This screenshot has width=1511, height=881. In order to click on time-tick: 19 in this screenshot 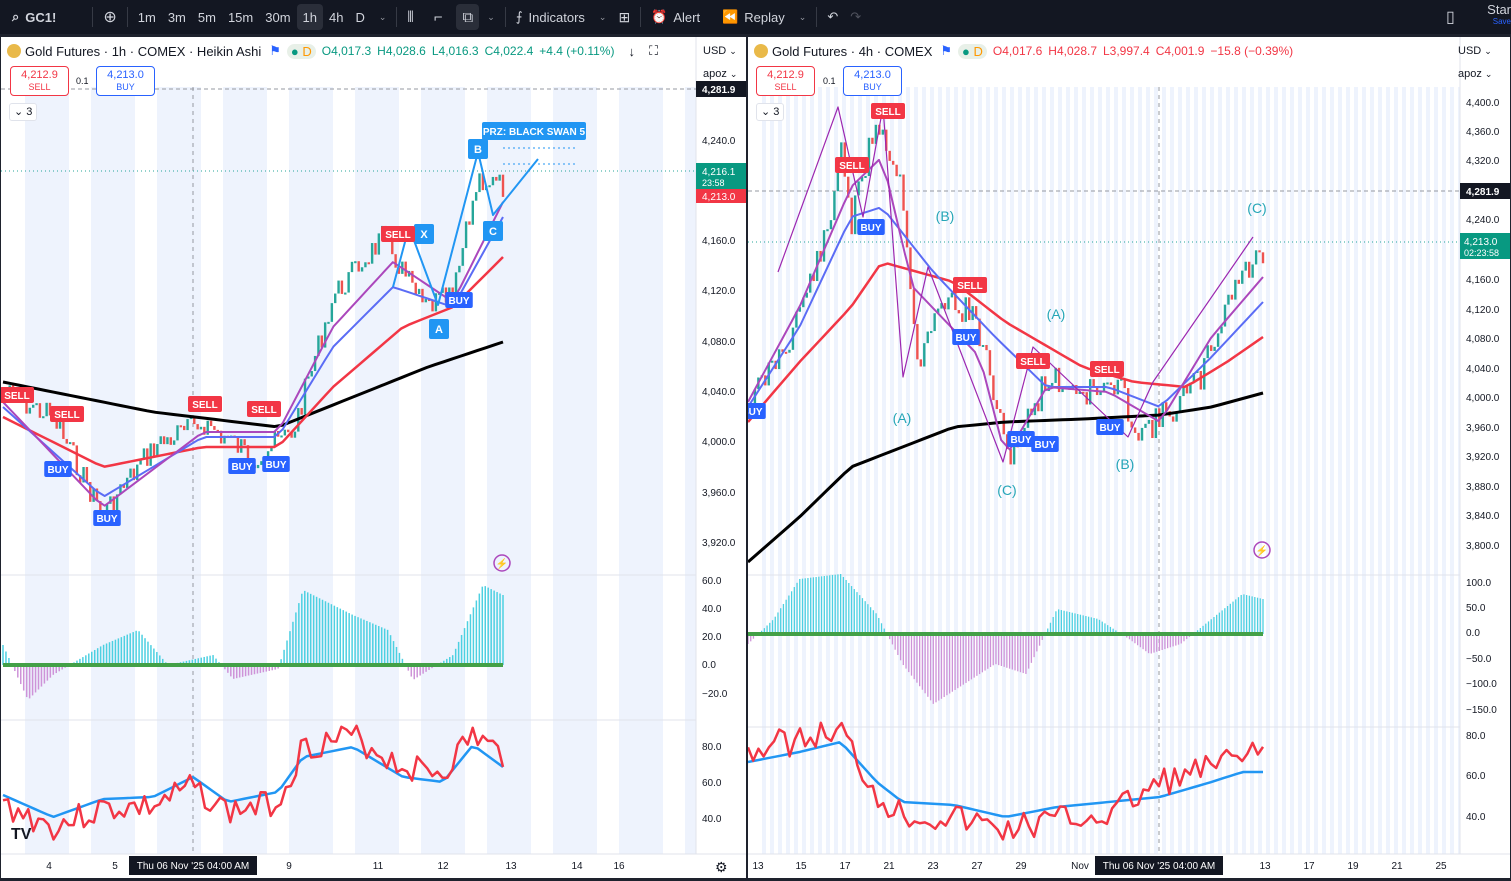, I will do `click(1353, 866)`.